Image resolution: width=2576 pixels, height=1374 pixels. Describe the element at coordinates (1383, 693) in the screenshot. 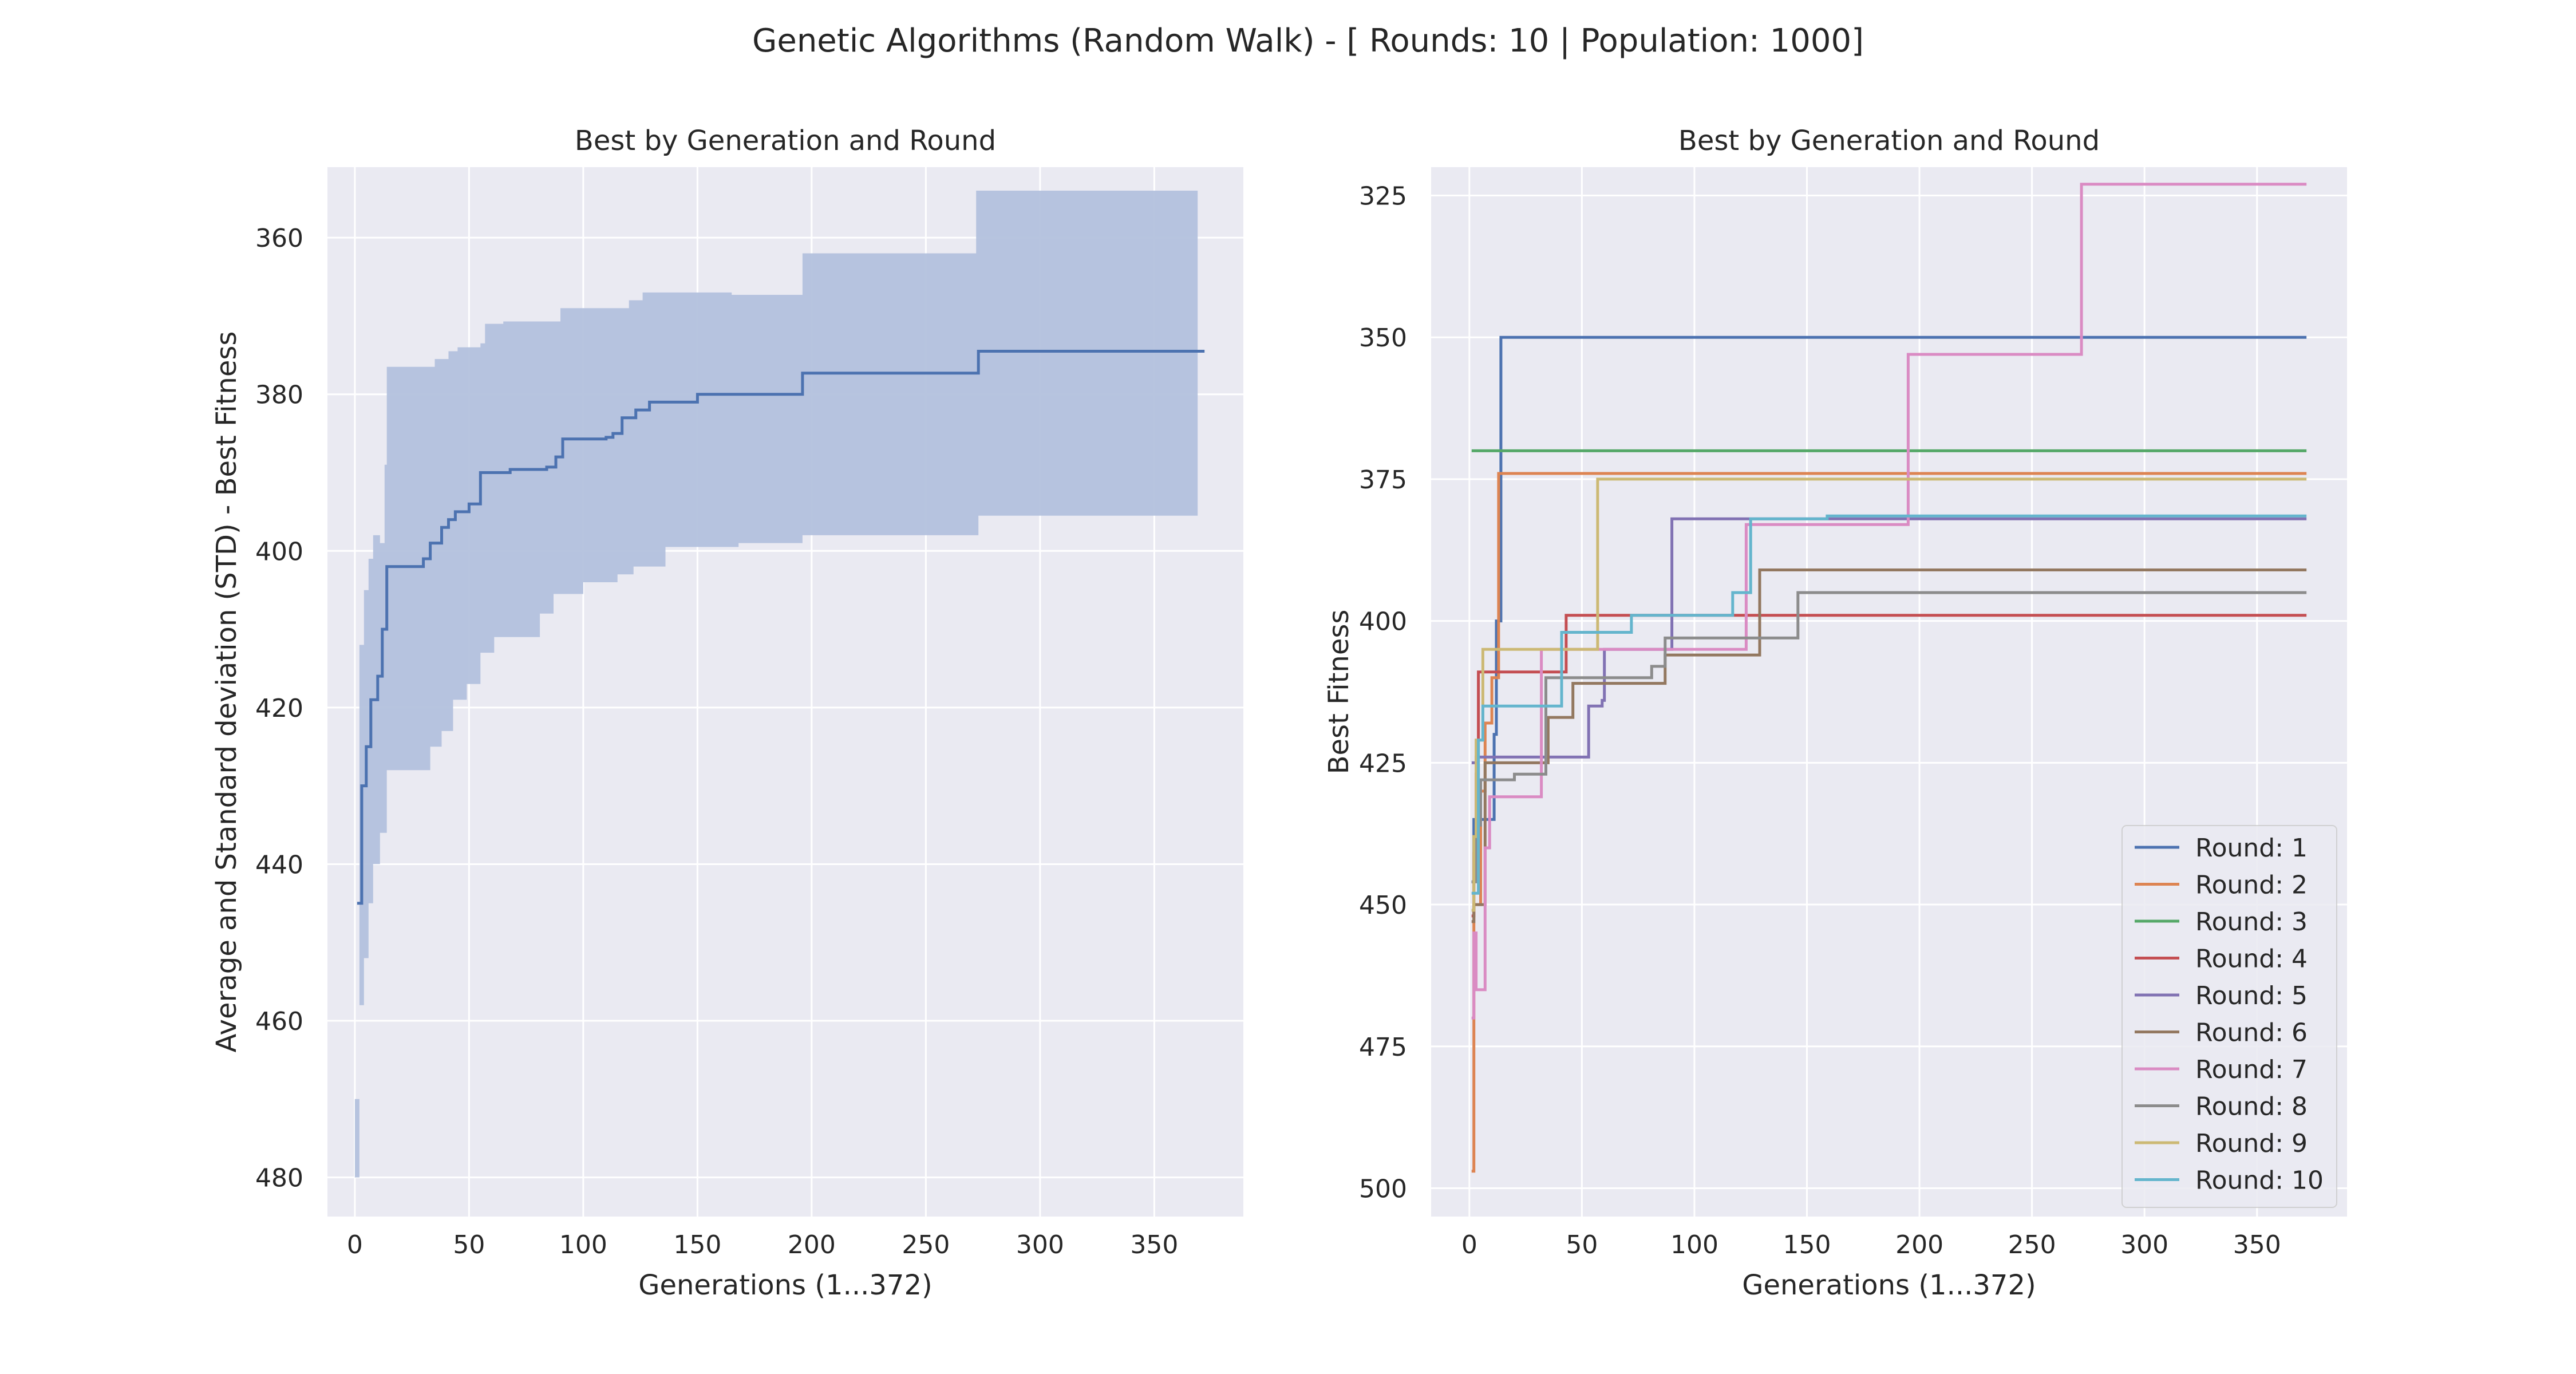

I see `y-tick-labels: 325 350 375 400 425 450 475 500` at that location.